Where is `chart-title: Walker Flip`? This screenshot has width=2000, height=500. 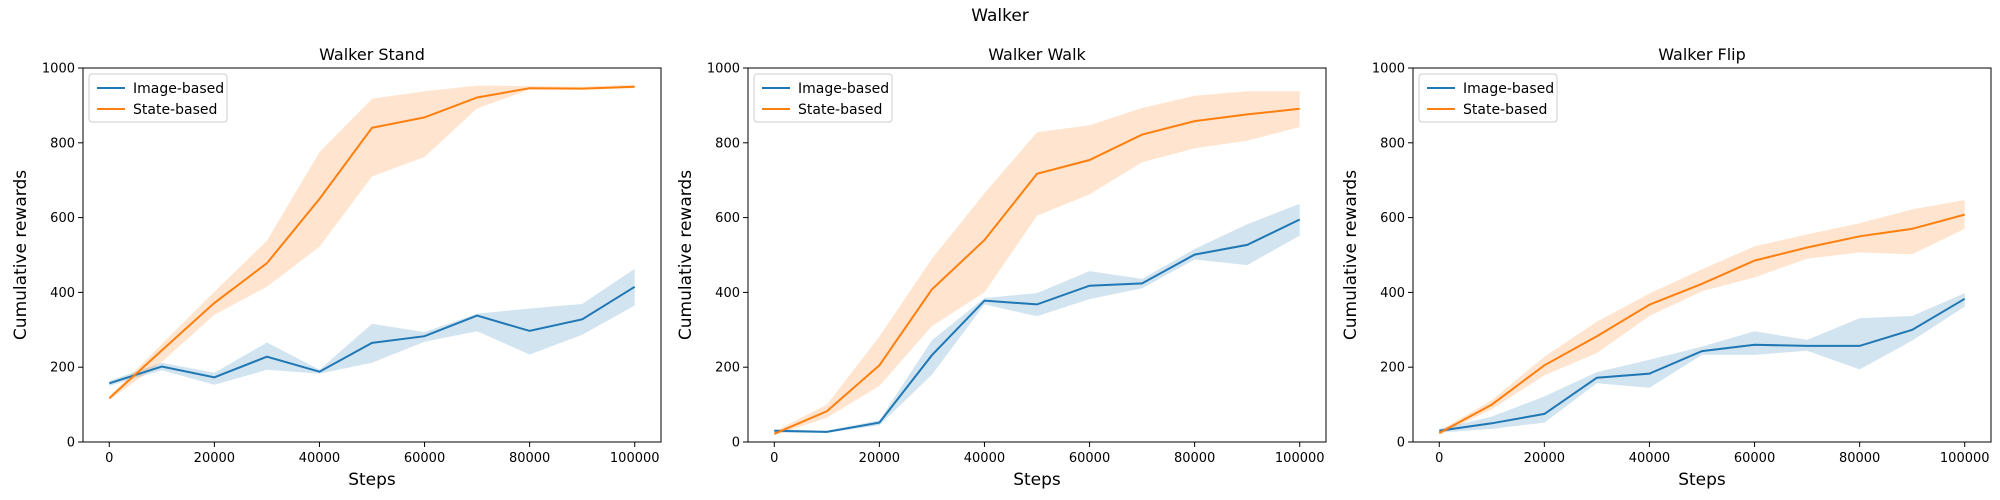
chart-title: Walker Flip is located at coordinates (1702, 54).